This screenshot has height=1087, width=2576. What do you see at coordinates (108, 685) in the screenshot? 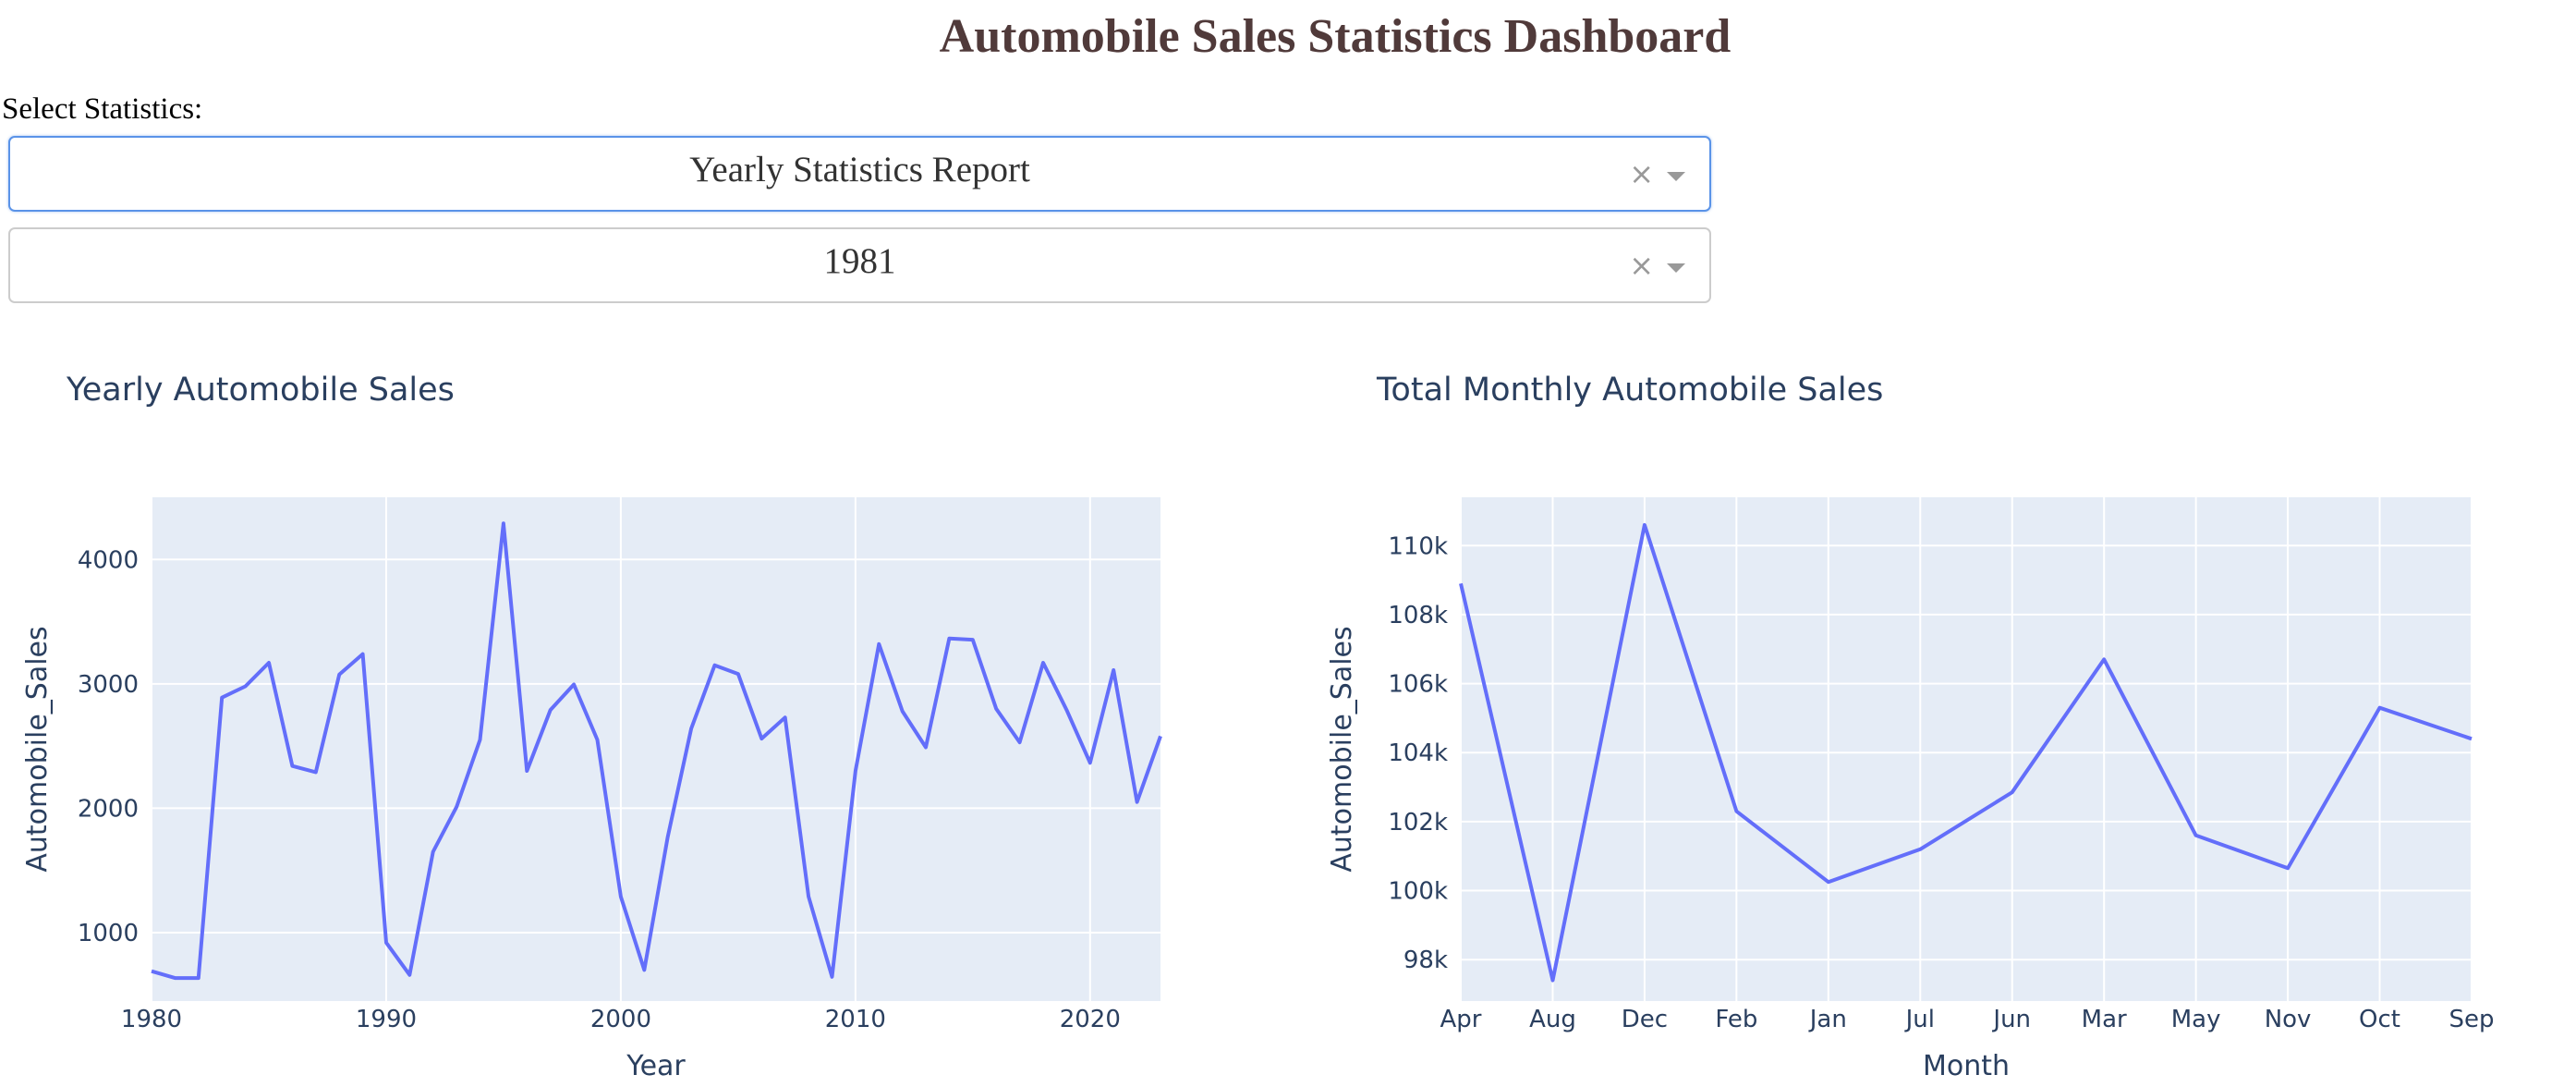
I see `y-tick-label: 3000` at bounding box center [108, 685].